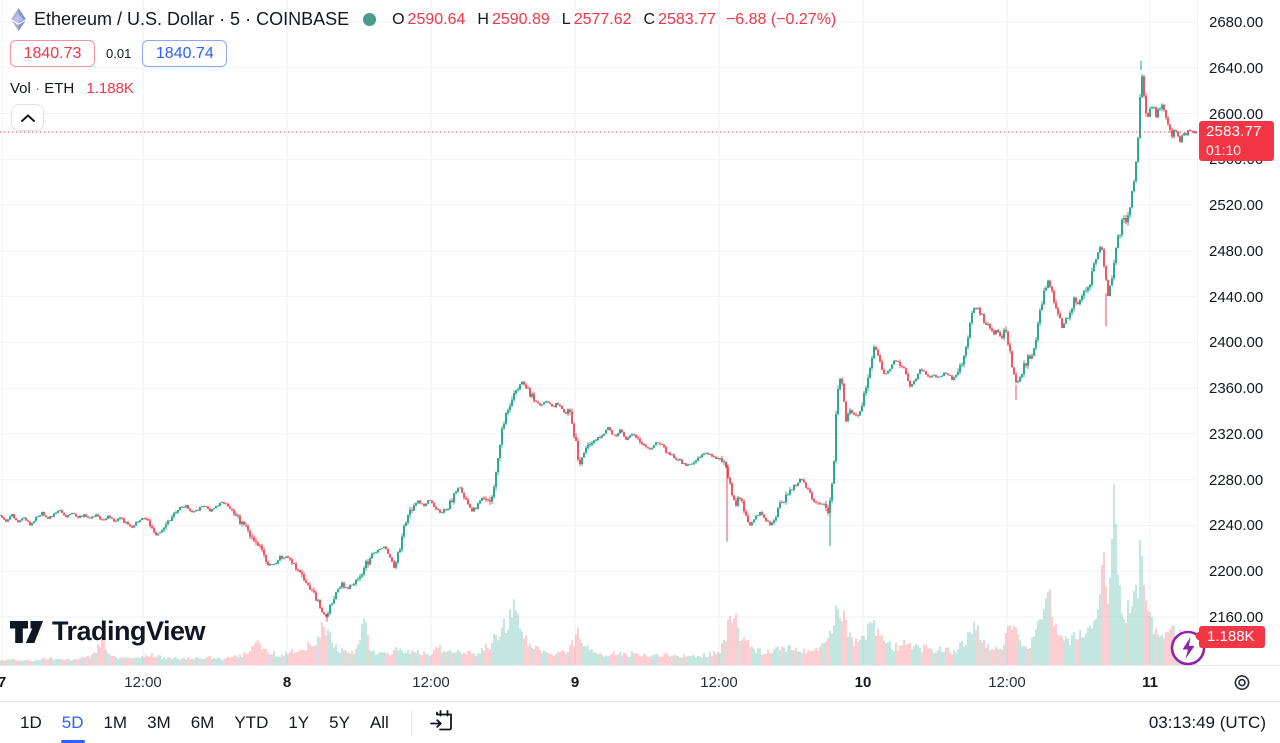 Image resolution: width=1280 pixels, height=743 pixels. Describe the element at coordinates (1224, 150) in the screenshot. I see `bar-countdown: 01:10` at that location.